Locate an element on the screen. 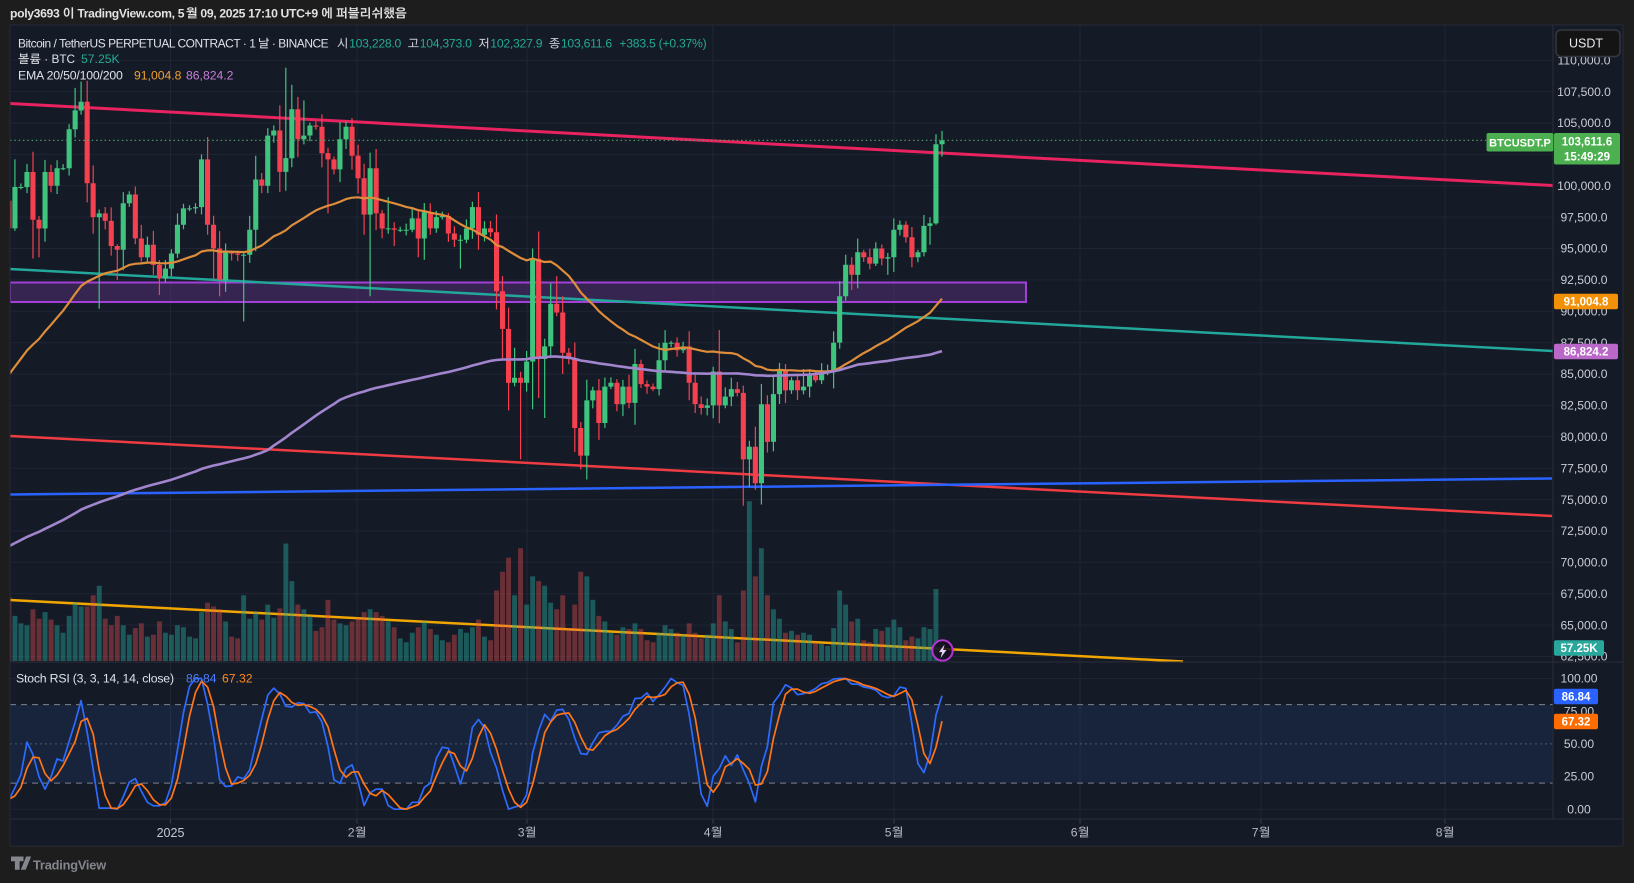 Image resolution: width=1634 pixels, height=883 pixels. svg-text: 8 is located at coordinates (1439, 833).